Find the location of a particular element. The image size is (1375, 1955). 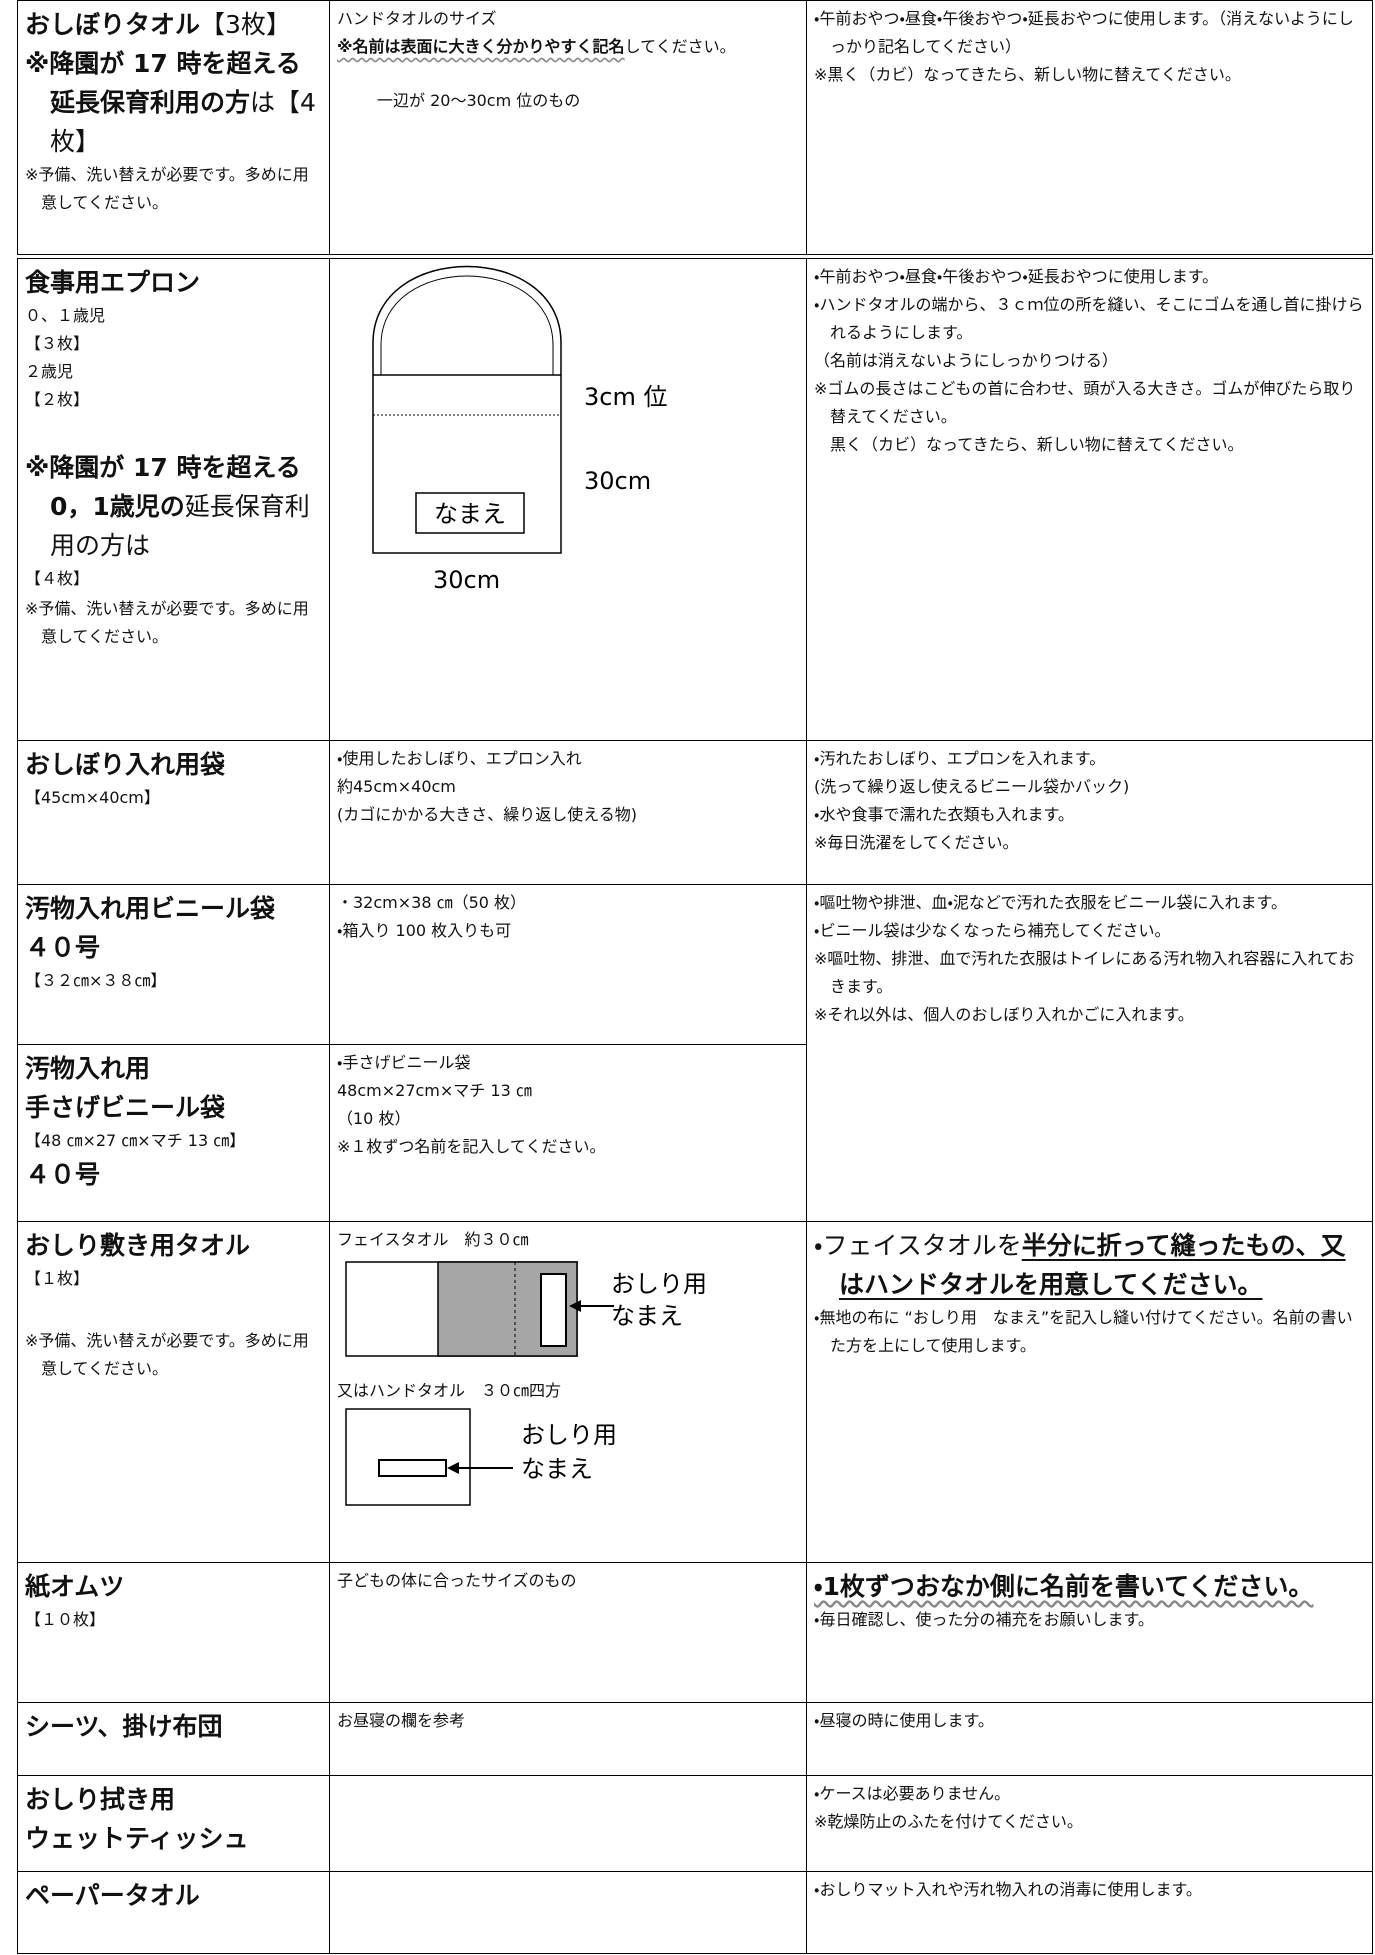

paragraph: （名前は消えないようにしっかりつける） is located at coordinates (966, 360).